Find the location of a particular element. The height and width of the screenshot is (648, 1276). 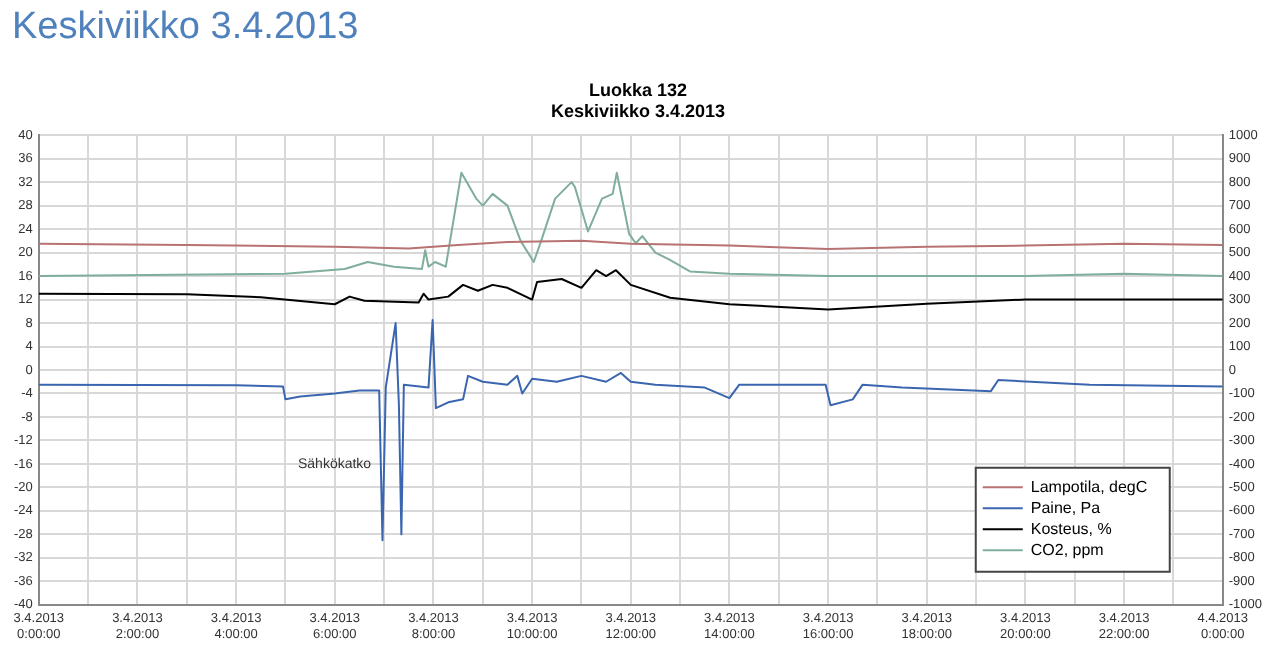

legend-label: CO2, ppm is located at coordinates (1067, 549).